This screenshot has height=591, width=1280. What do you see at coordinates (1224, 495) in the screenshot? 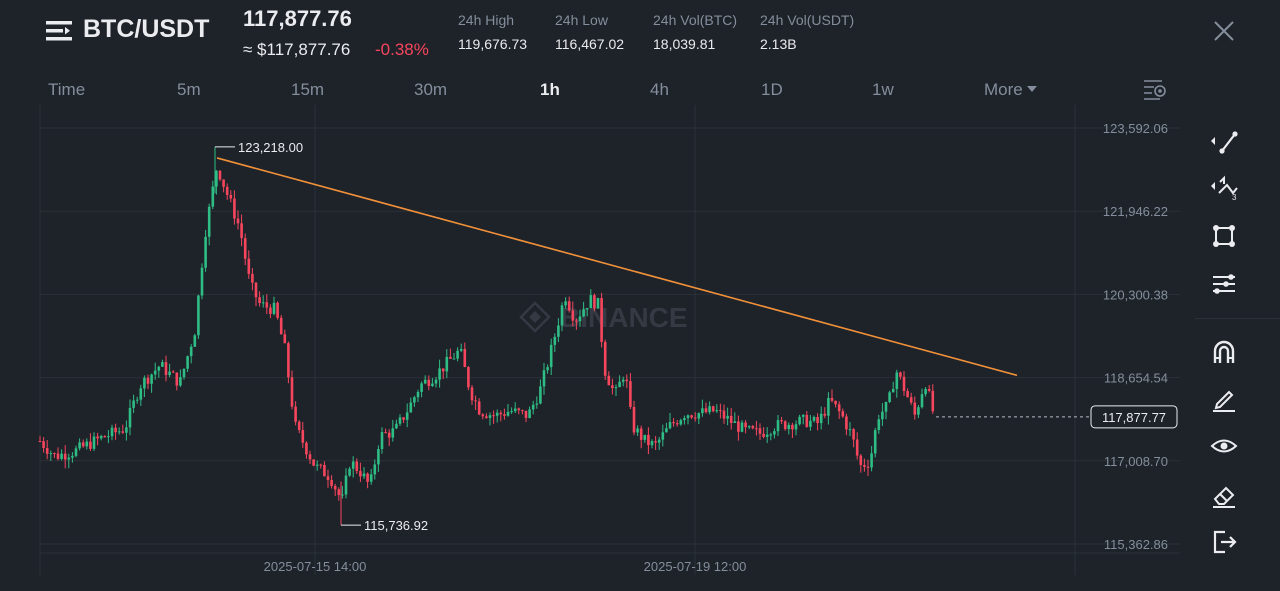
I see `eraser-icon` at bounding box center [1224, 495].